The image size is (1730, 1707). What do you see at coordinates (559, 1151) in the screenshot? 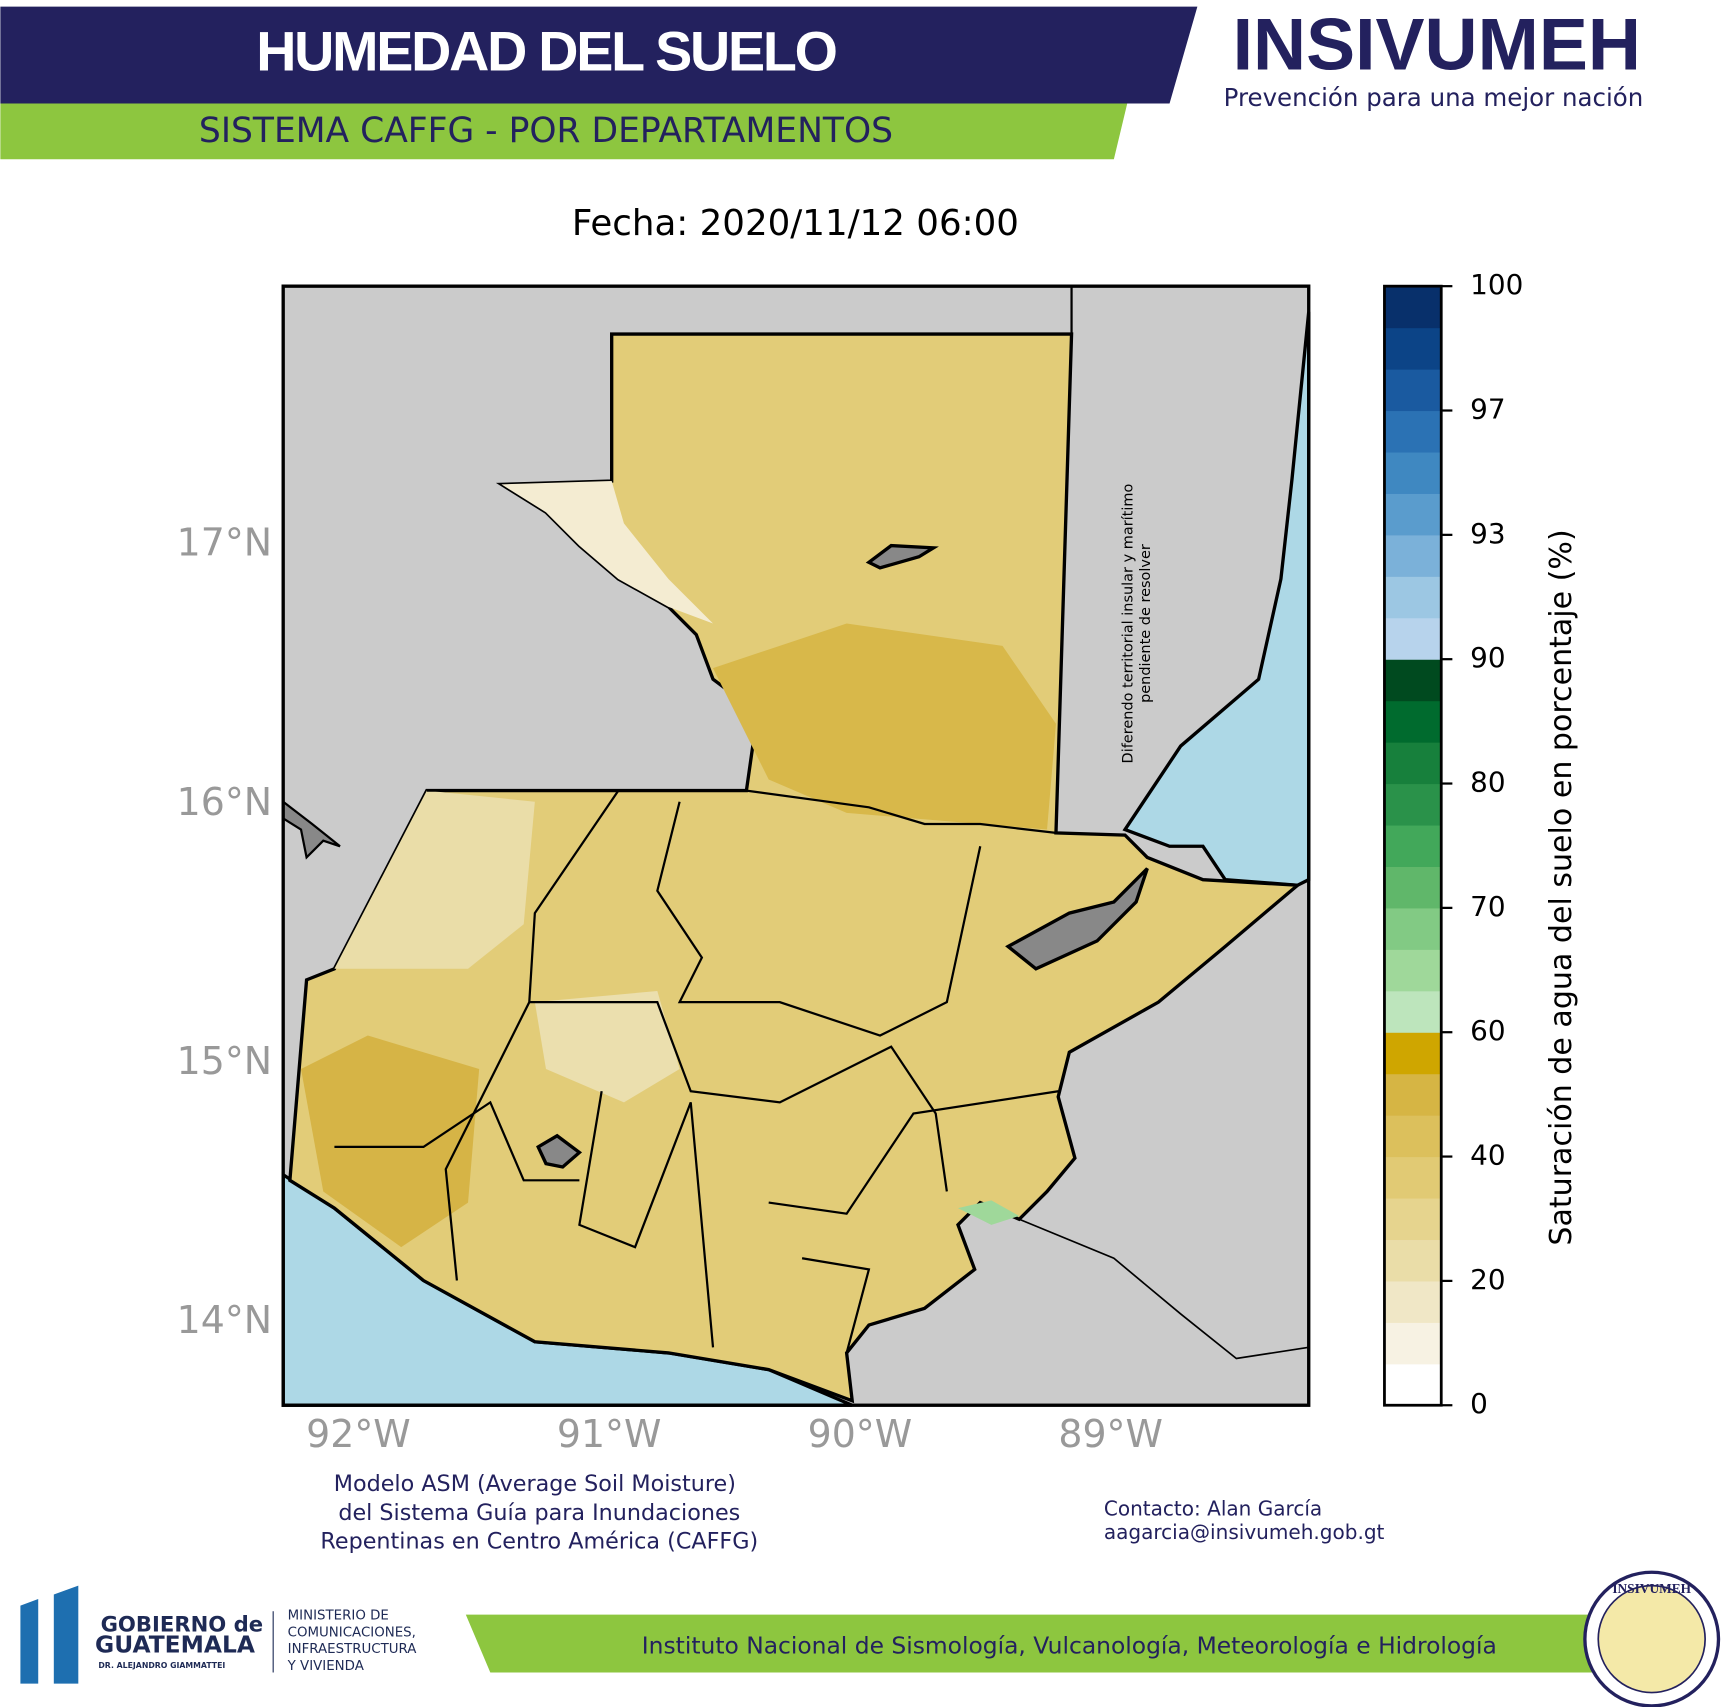
I see `lake-atitlan` at bounding box center [559, 1151].